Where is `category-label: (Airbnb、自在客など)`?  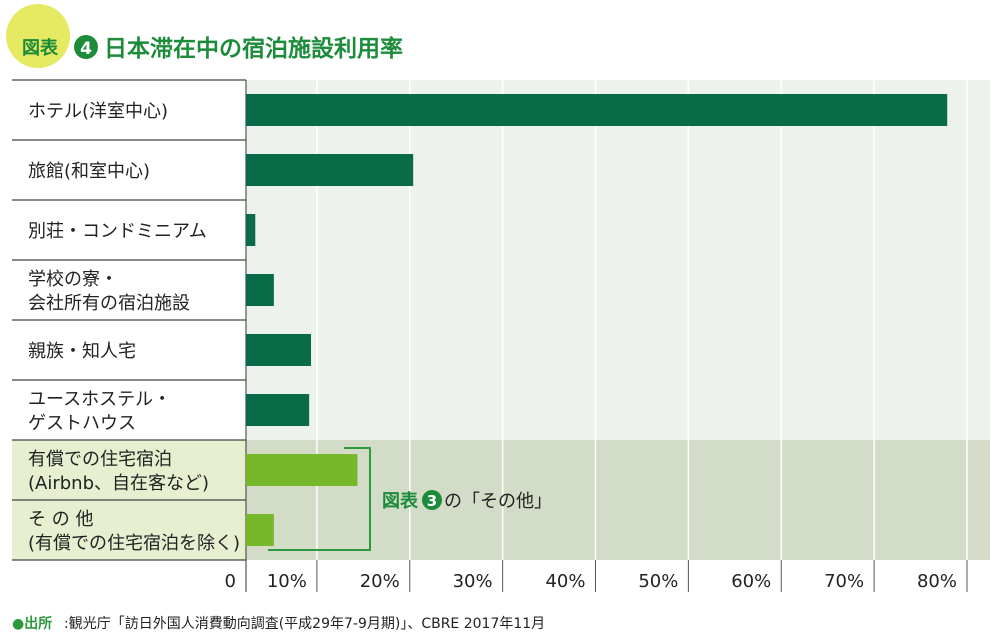 category-label: (Airbnb、自在客など) is located at coordinates (118, 483).